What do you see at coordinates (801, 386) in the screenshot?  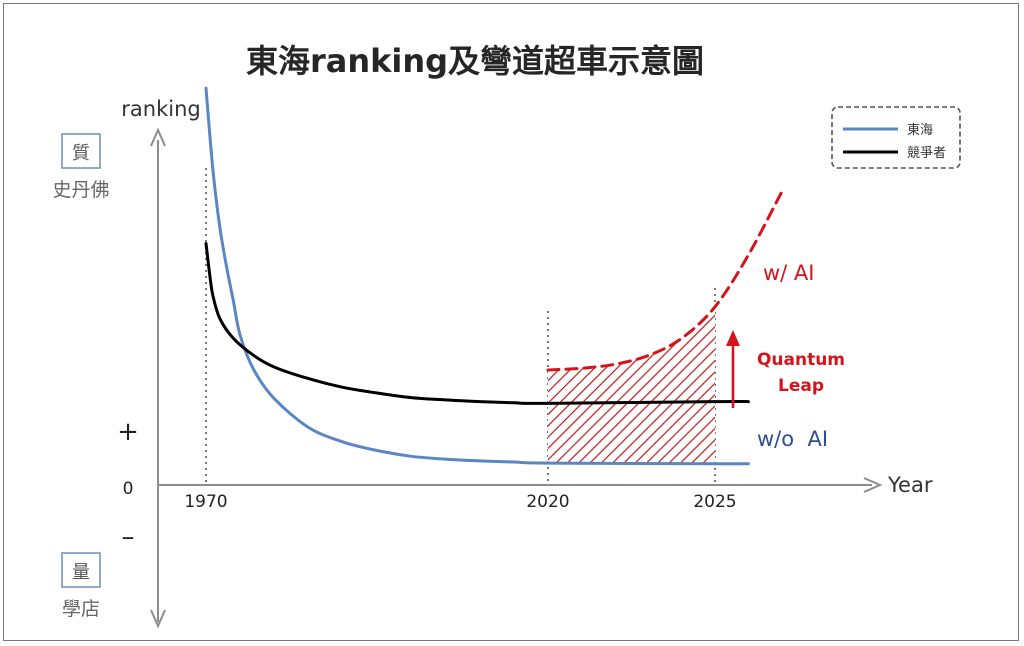 I see `quantum-leap-label-line2: Leap` at bounding box center [801, 386].